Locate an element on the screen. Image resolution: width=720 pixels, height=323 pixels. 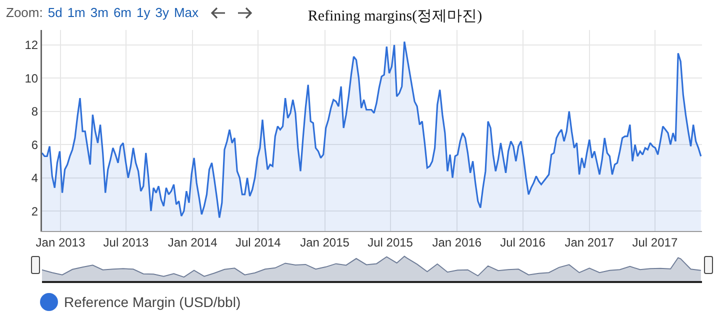
x-tick-label: Jan 2017 is located at coordinates (589, 242).